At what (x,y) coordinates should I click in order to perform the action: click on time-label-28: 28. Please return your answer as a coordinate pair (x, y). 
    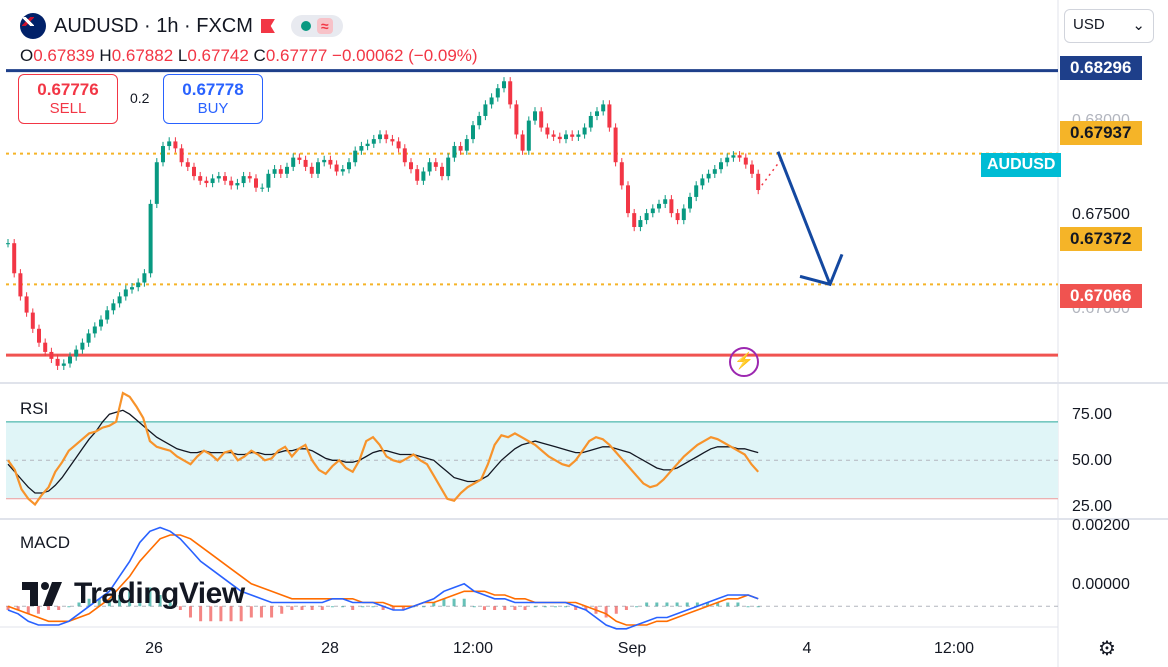
    Looking at the image, I should click on (330, 648).